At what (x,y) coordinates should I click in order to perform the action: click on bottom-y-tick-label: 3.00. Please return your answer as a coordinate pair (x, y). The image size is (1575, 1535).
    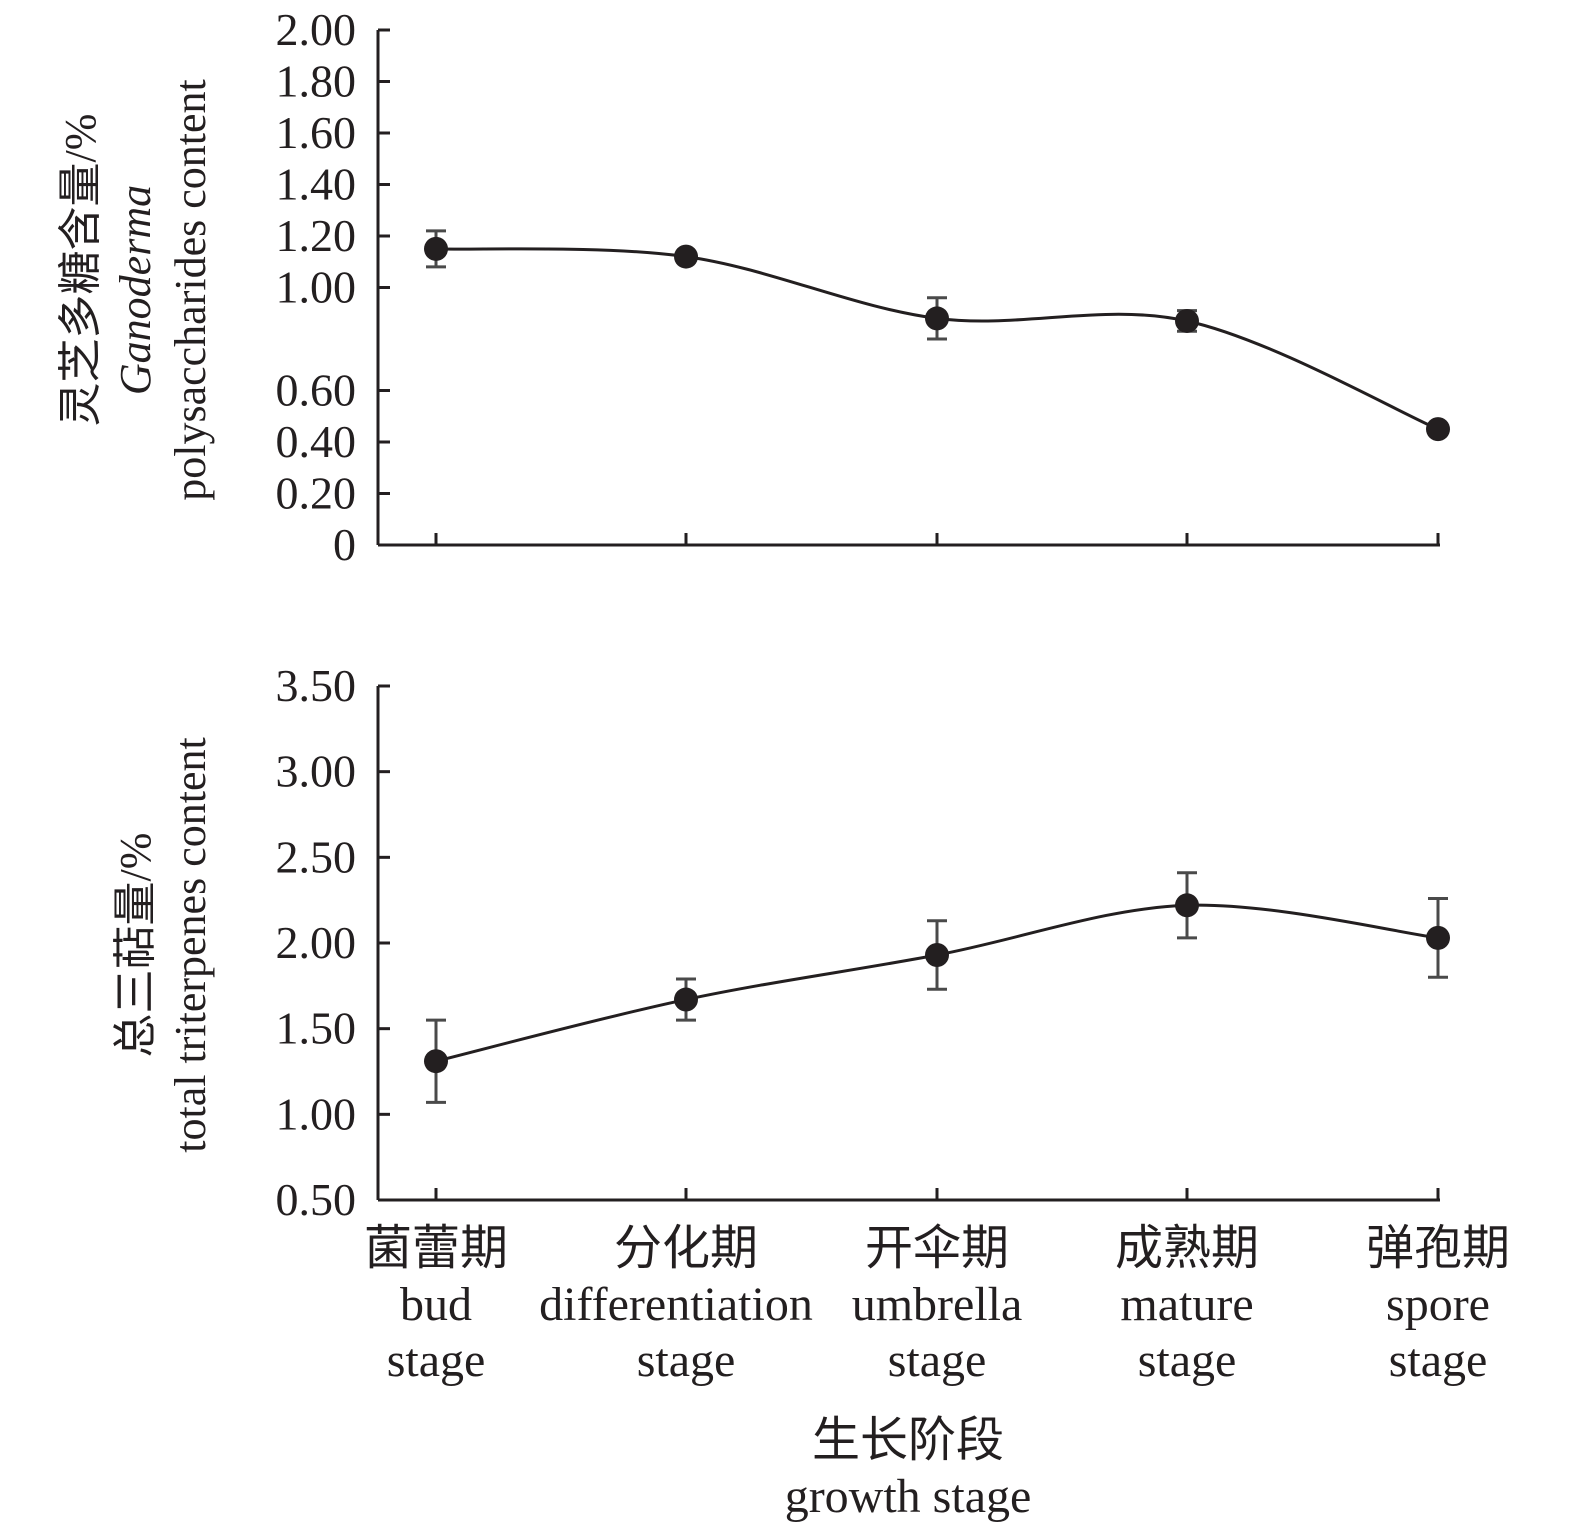
    Looking at the image, I should click on (316, 771).